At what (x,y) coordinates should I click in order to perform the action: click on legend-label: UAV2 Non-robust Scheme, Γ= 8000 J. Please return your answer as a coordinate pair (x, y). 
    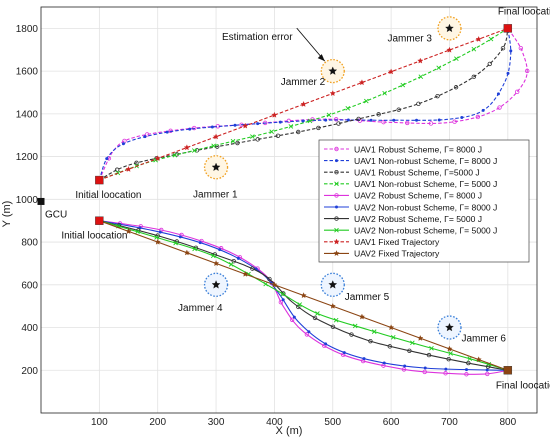
    Looking at the image, I should click on (425, 207).